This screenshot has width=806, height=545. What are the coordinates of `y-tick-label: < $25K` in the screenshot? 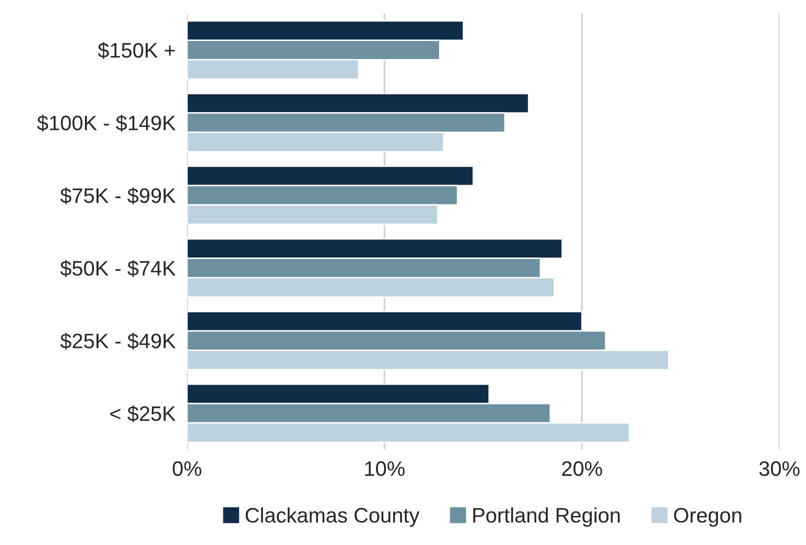 It's located at (143, 413).